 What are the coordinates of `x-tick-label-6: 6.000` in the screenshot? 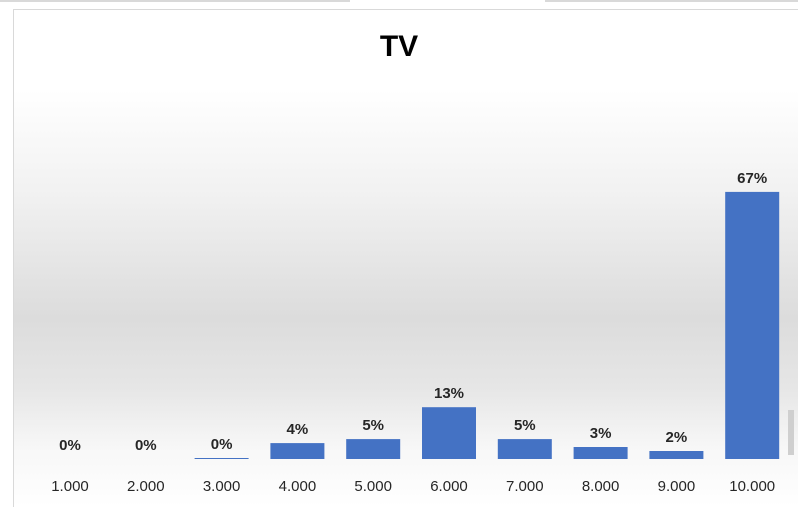 It's located at (449, 486).